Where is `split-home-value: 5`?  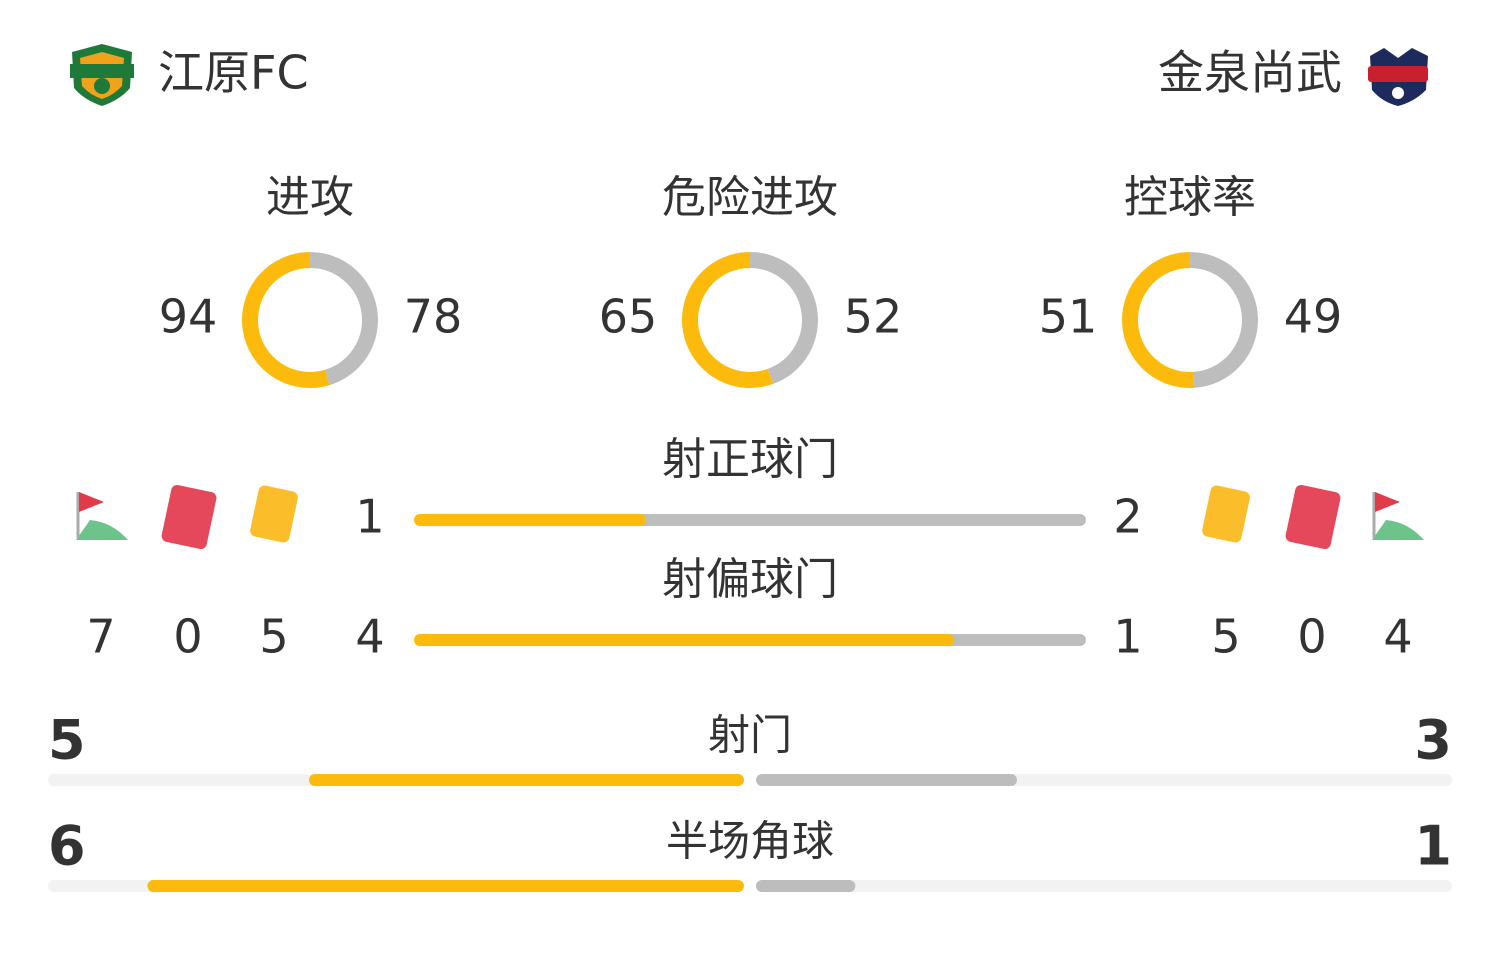 split-home-value: 5 is located at coordinates (67, 740).